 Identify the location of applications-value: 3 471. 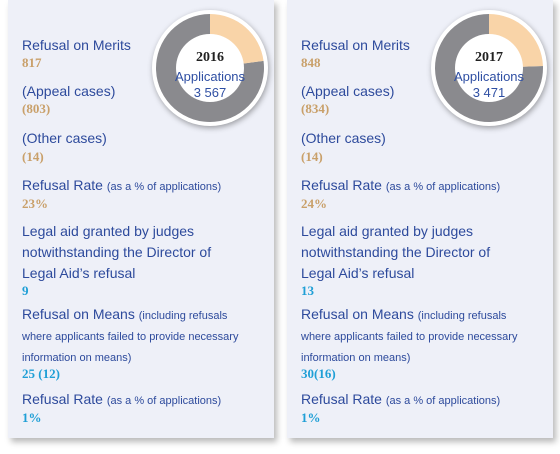
(489, 92).